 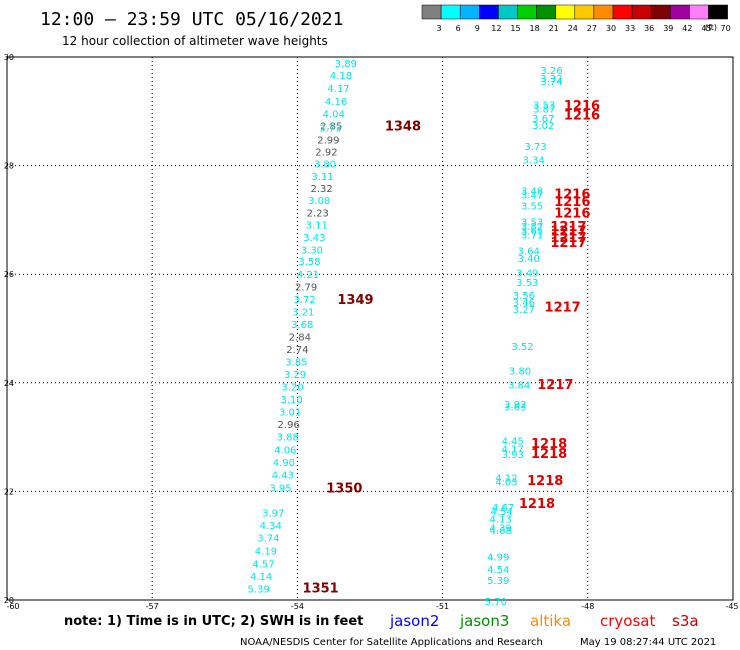 What do you see at coordinates (648, 642) in the screenshot?
I see `footer-timestamp: May 19 08:27:44 UTC 2021` at bounding box center [648, 642].